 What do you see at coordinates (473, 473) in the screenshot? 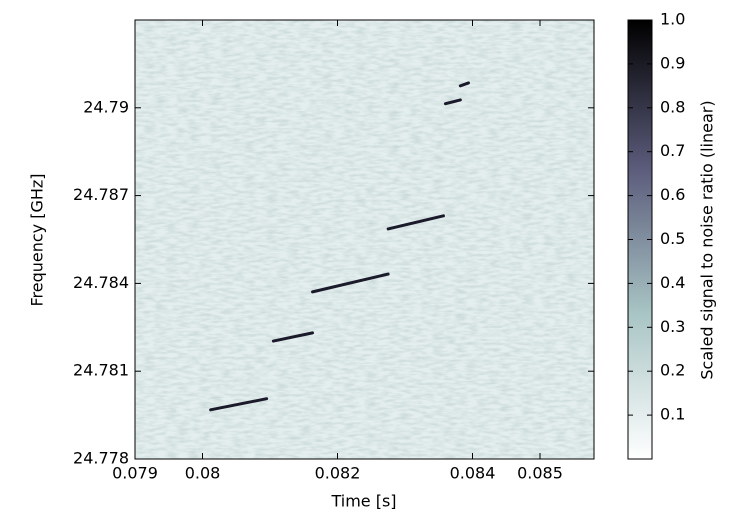
I see `x-tick-label: 0.084` at bounding box center [473, 473].